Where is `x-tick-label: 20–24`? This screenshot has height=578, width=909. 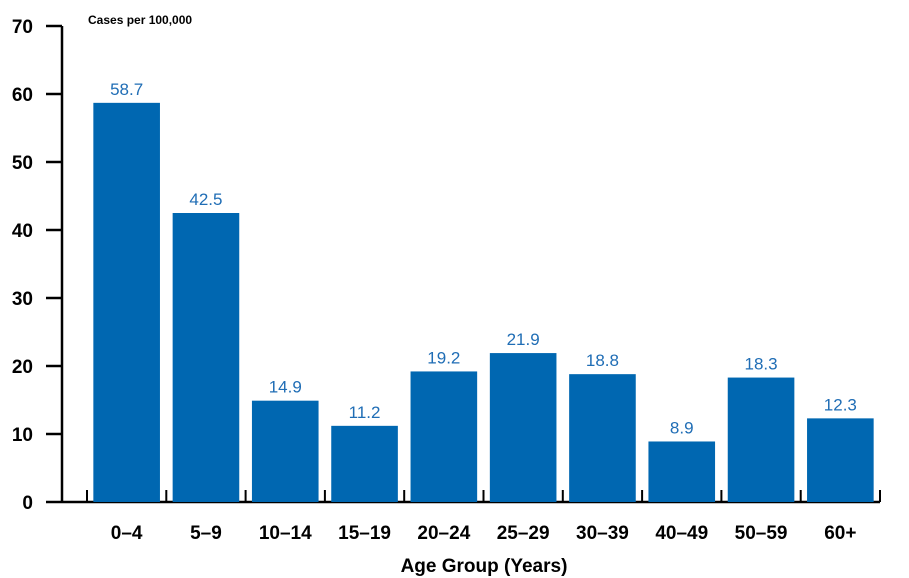
x-tick-label: 20–24 is located at coordinates (443, 533).